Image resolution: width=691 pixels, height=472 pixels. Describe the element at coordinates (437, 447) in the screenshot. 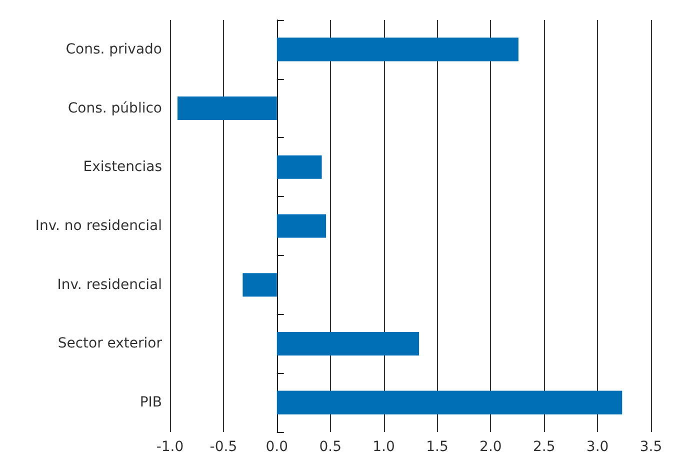

I see `x-tick-label: 1.5` at that location.